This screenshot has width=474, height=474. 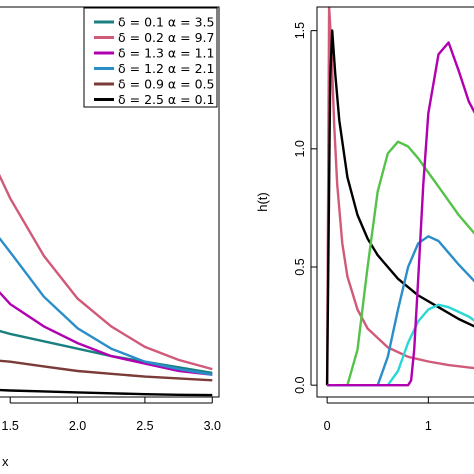 I want to click on right-y-tick-label: 0.5, so click(x=300, y=266).